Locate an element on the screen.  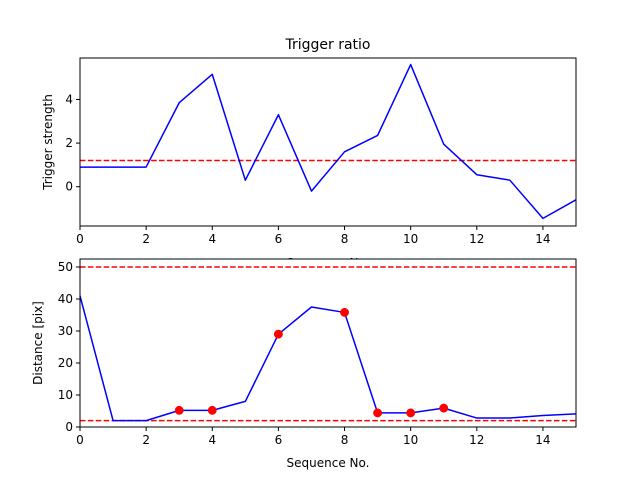
y-tick-label: 4 is located at coordinates (69, 99).